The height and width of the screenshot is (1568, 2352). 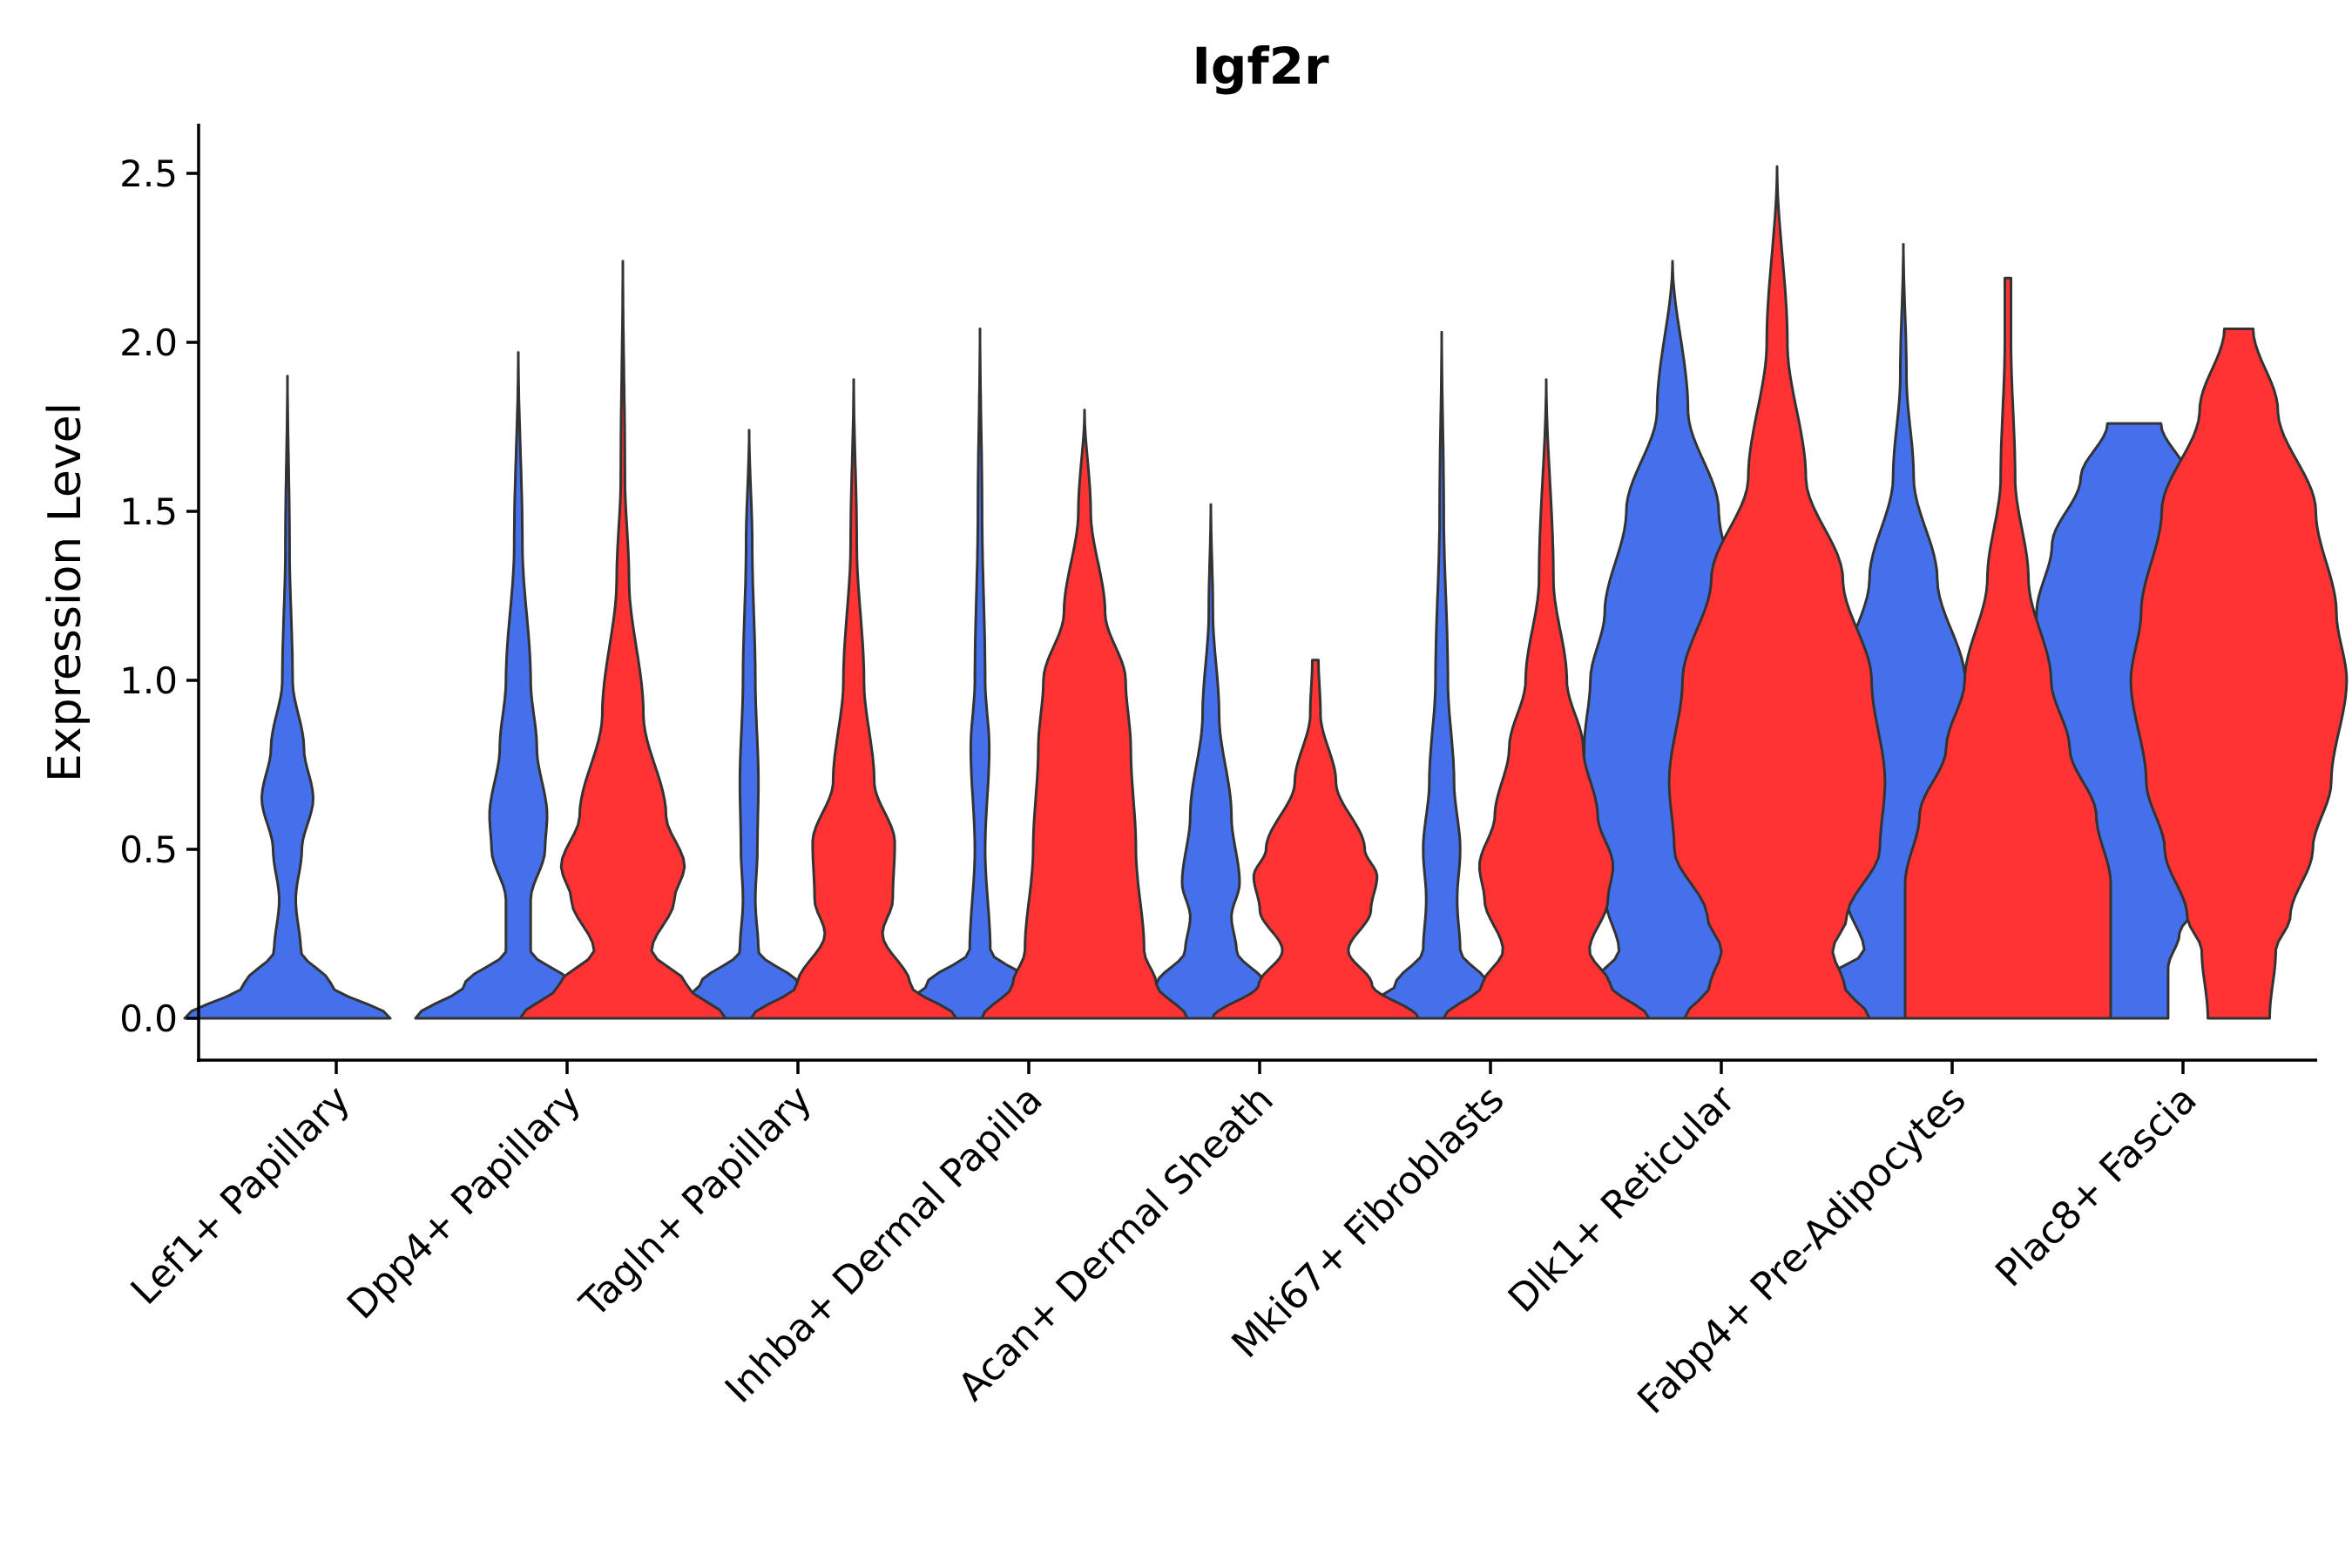 What do you see at coordinates (148, 1018) in the screenshot?
I see `y-tick-label: 0.0` at bounding box center [148, 1018].